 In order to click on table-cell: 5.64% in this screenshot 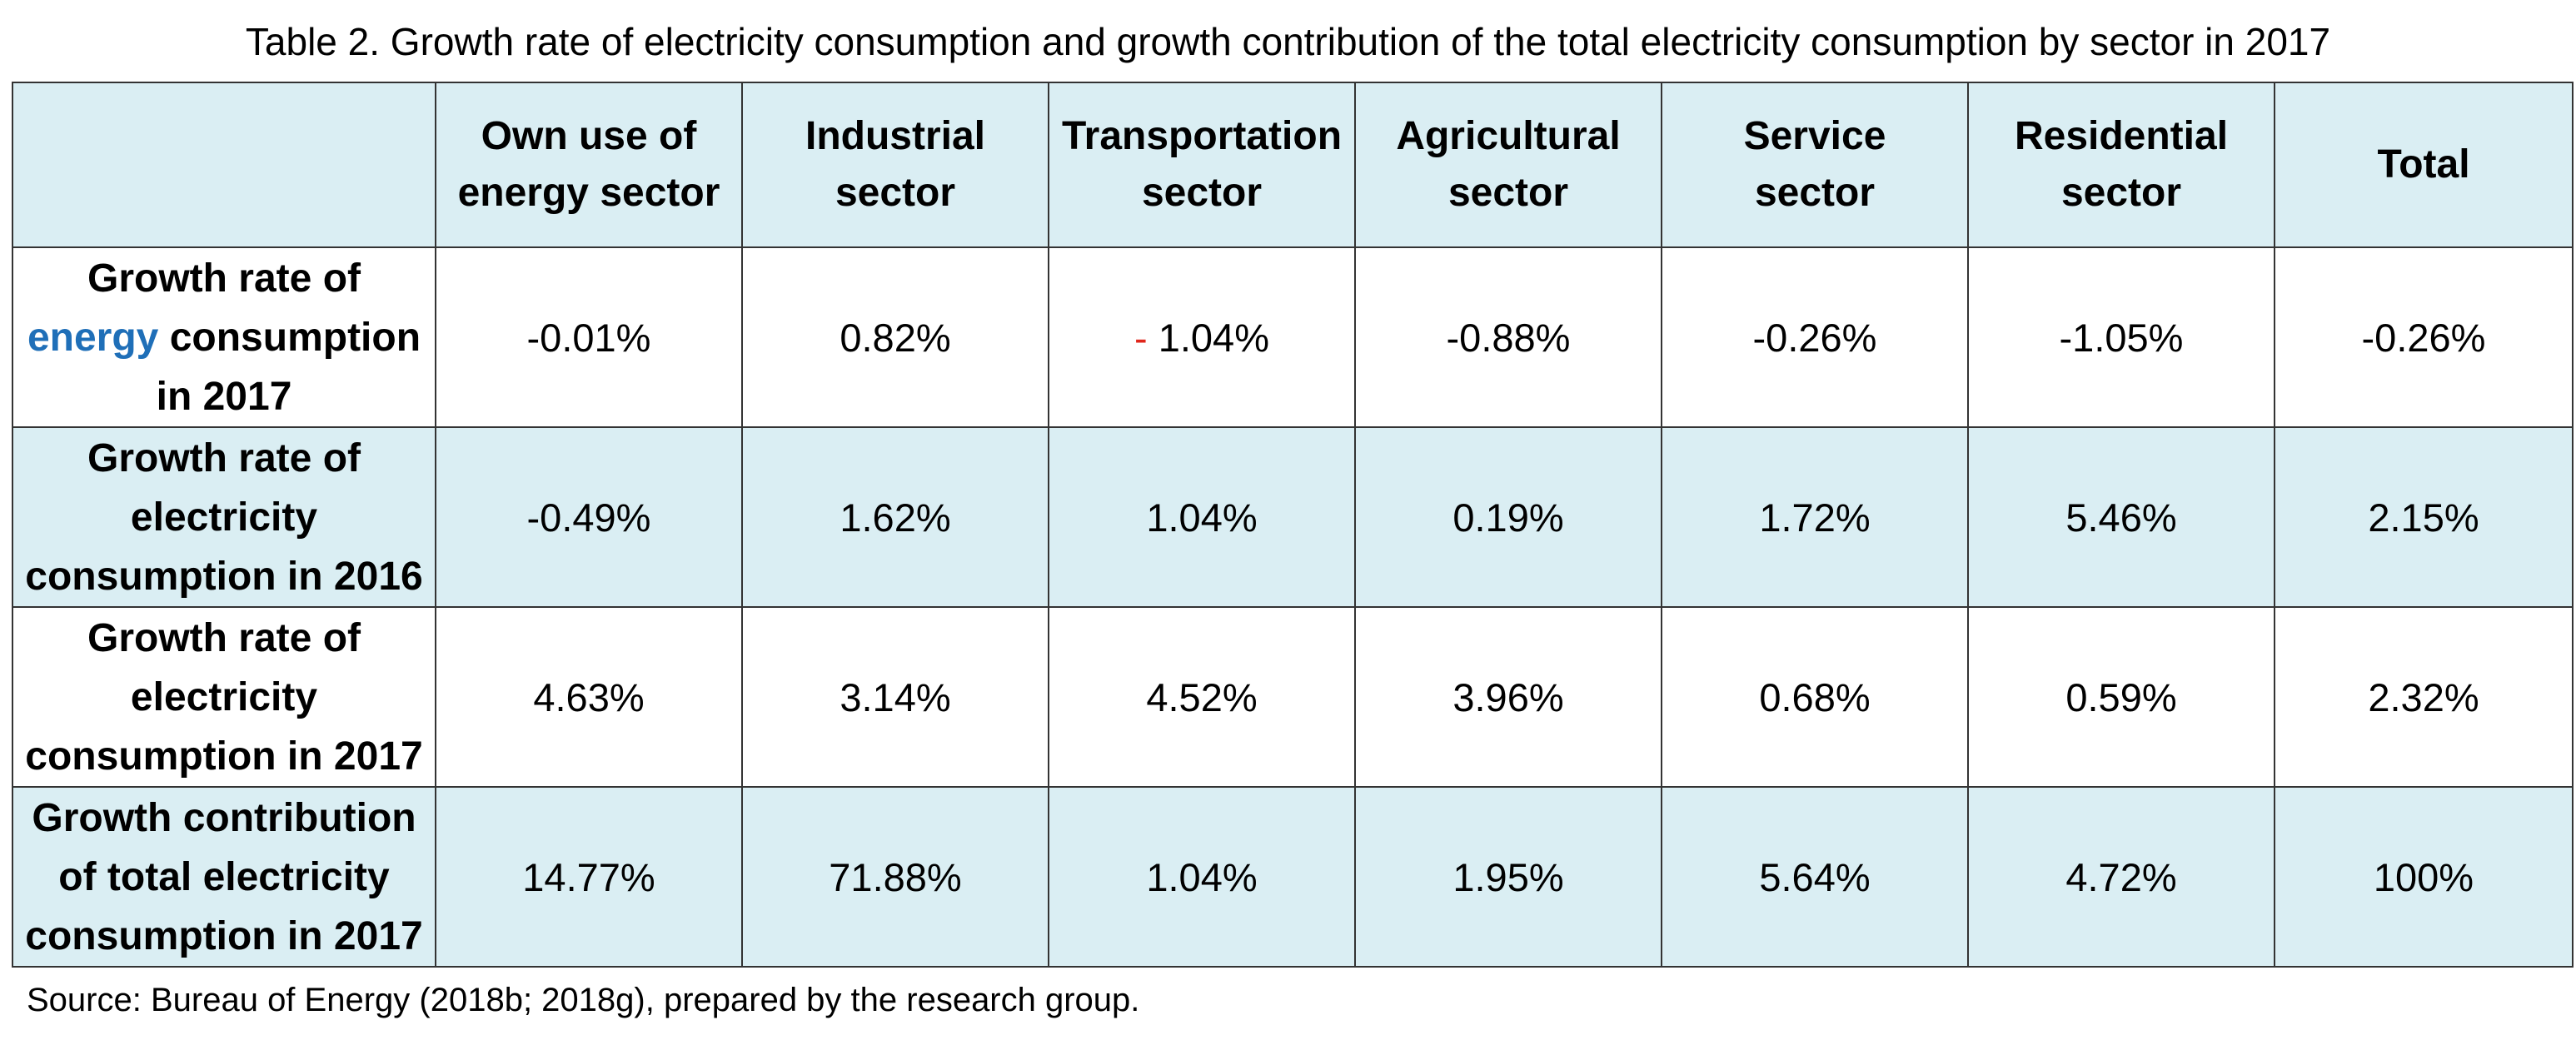, I will do `click(1815, 877)`.